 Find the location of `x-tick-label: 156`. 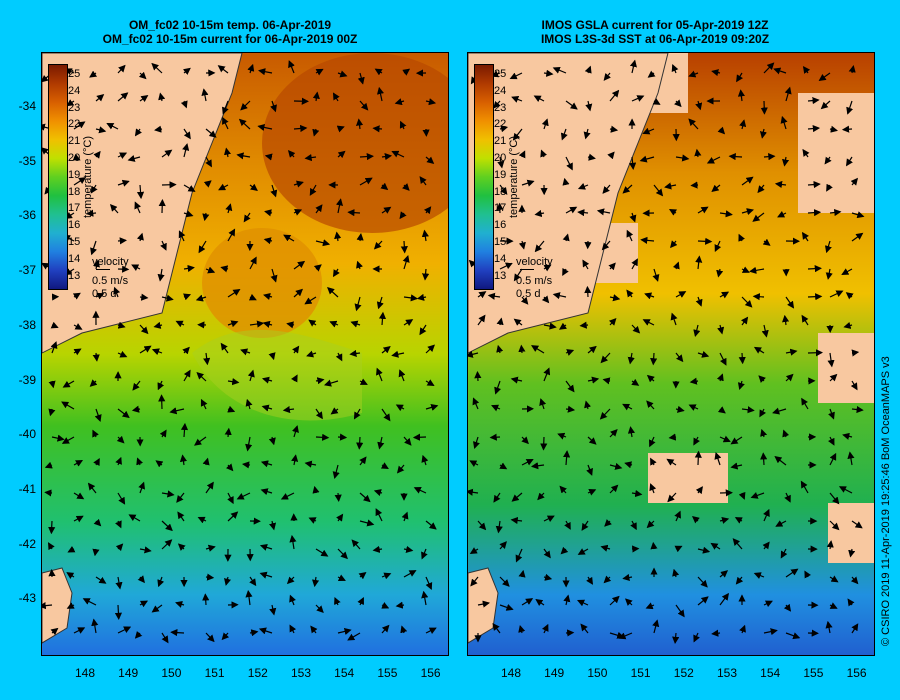

x-tick-label: 156 is located at coordinates (430, 673).